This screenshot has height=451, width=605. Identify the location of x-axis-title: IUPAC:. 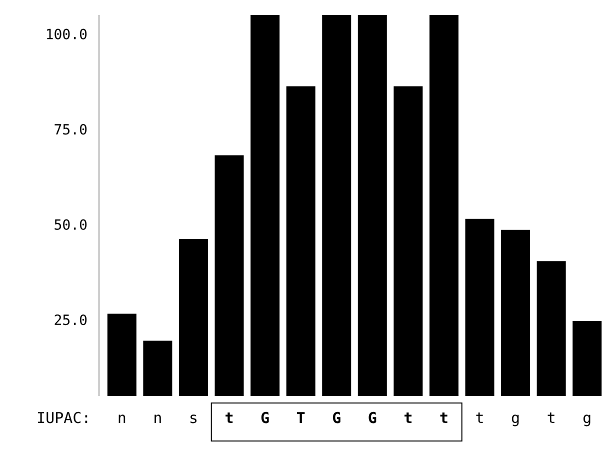
(63, 418).